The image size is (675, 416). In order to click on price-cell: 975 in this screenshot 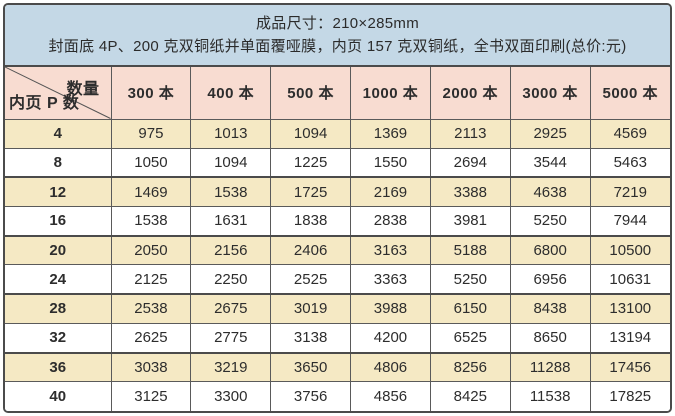, I will do `click(151, 133)`.